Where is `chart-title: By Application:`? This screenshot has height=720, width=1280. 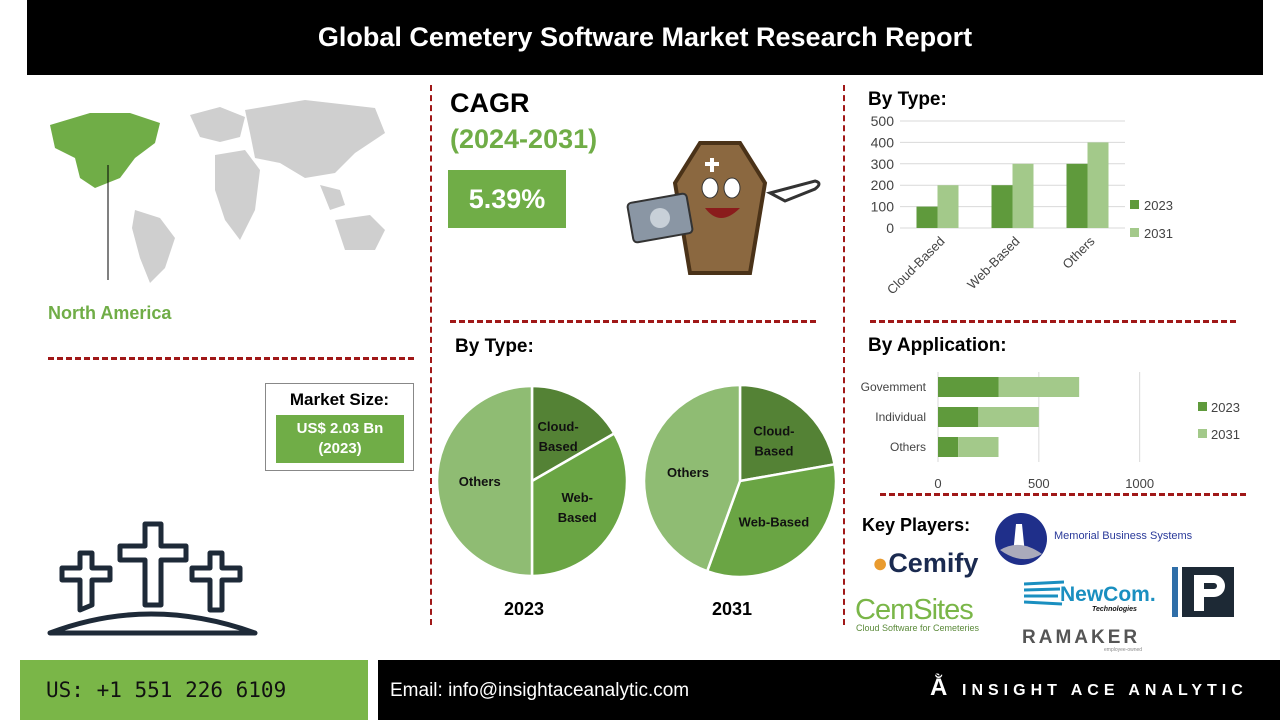
chart-title: By Application: is located at coordinates (937, 345).